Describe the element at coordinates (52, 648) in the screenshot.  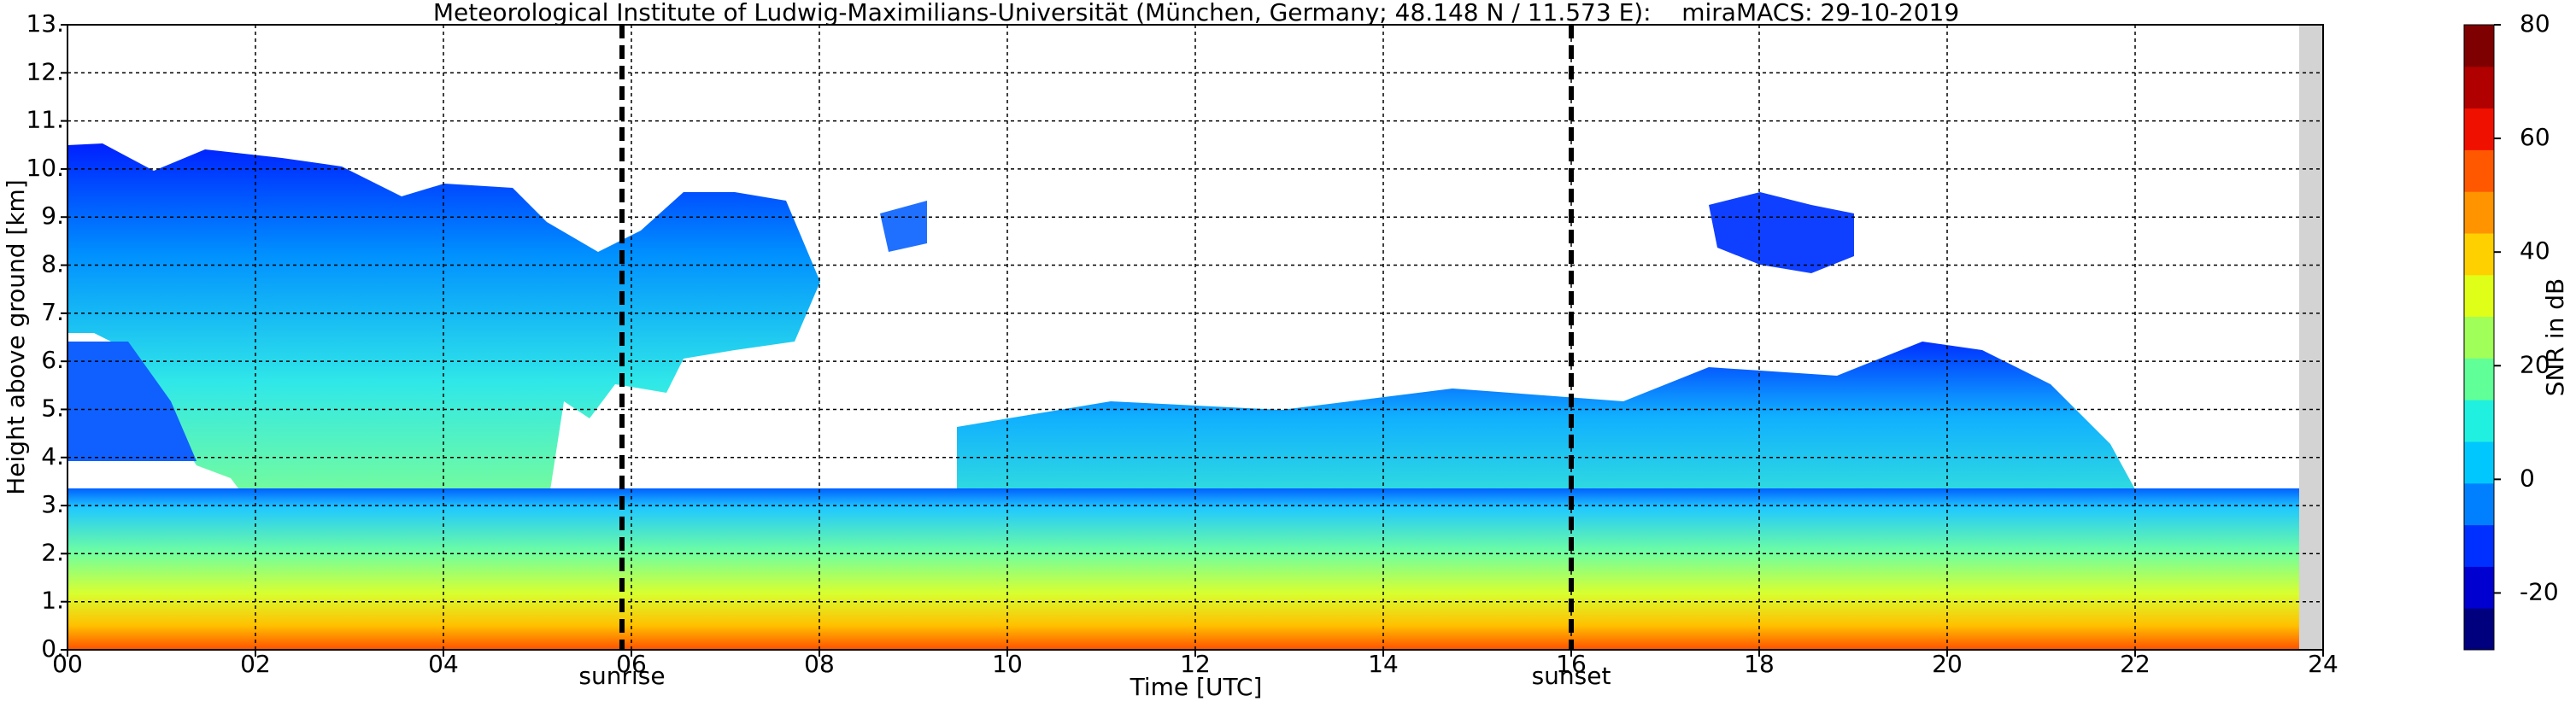
I see `y-tick-label: 0.` at that location.